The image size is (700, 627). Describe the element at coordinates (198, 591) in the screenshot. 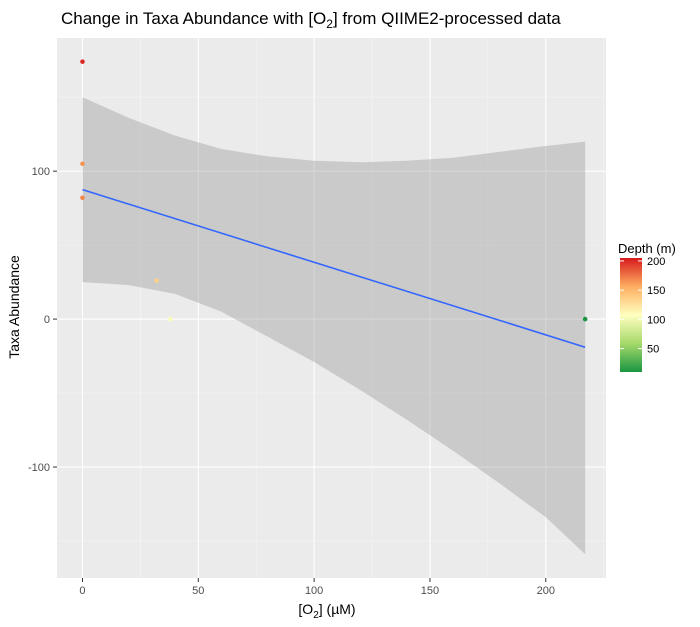

I see `x-tick-label-50: 50` at that location.